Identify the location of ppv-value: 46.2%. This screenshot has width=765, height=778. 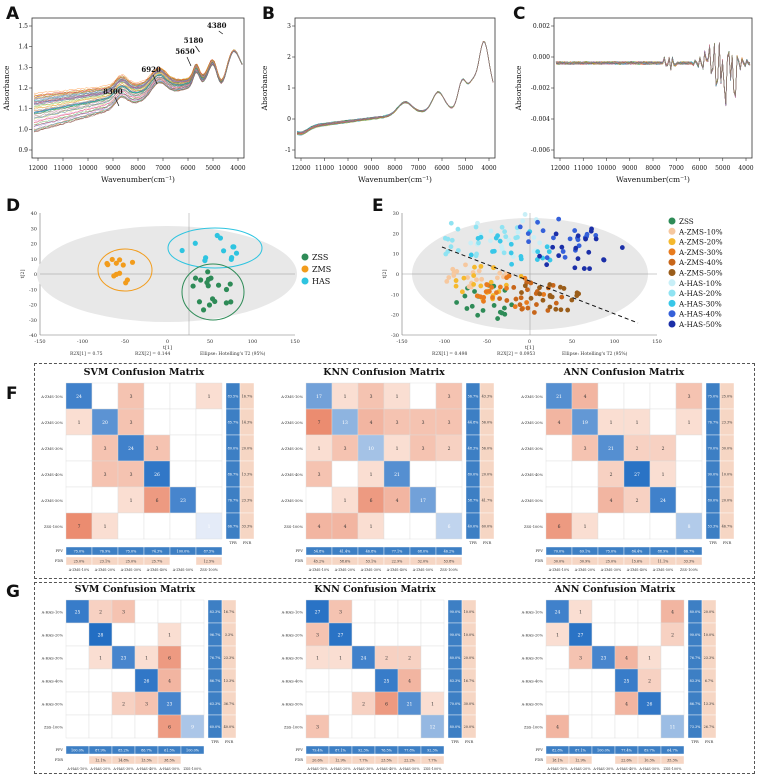
(450, 552).